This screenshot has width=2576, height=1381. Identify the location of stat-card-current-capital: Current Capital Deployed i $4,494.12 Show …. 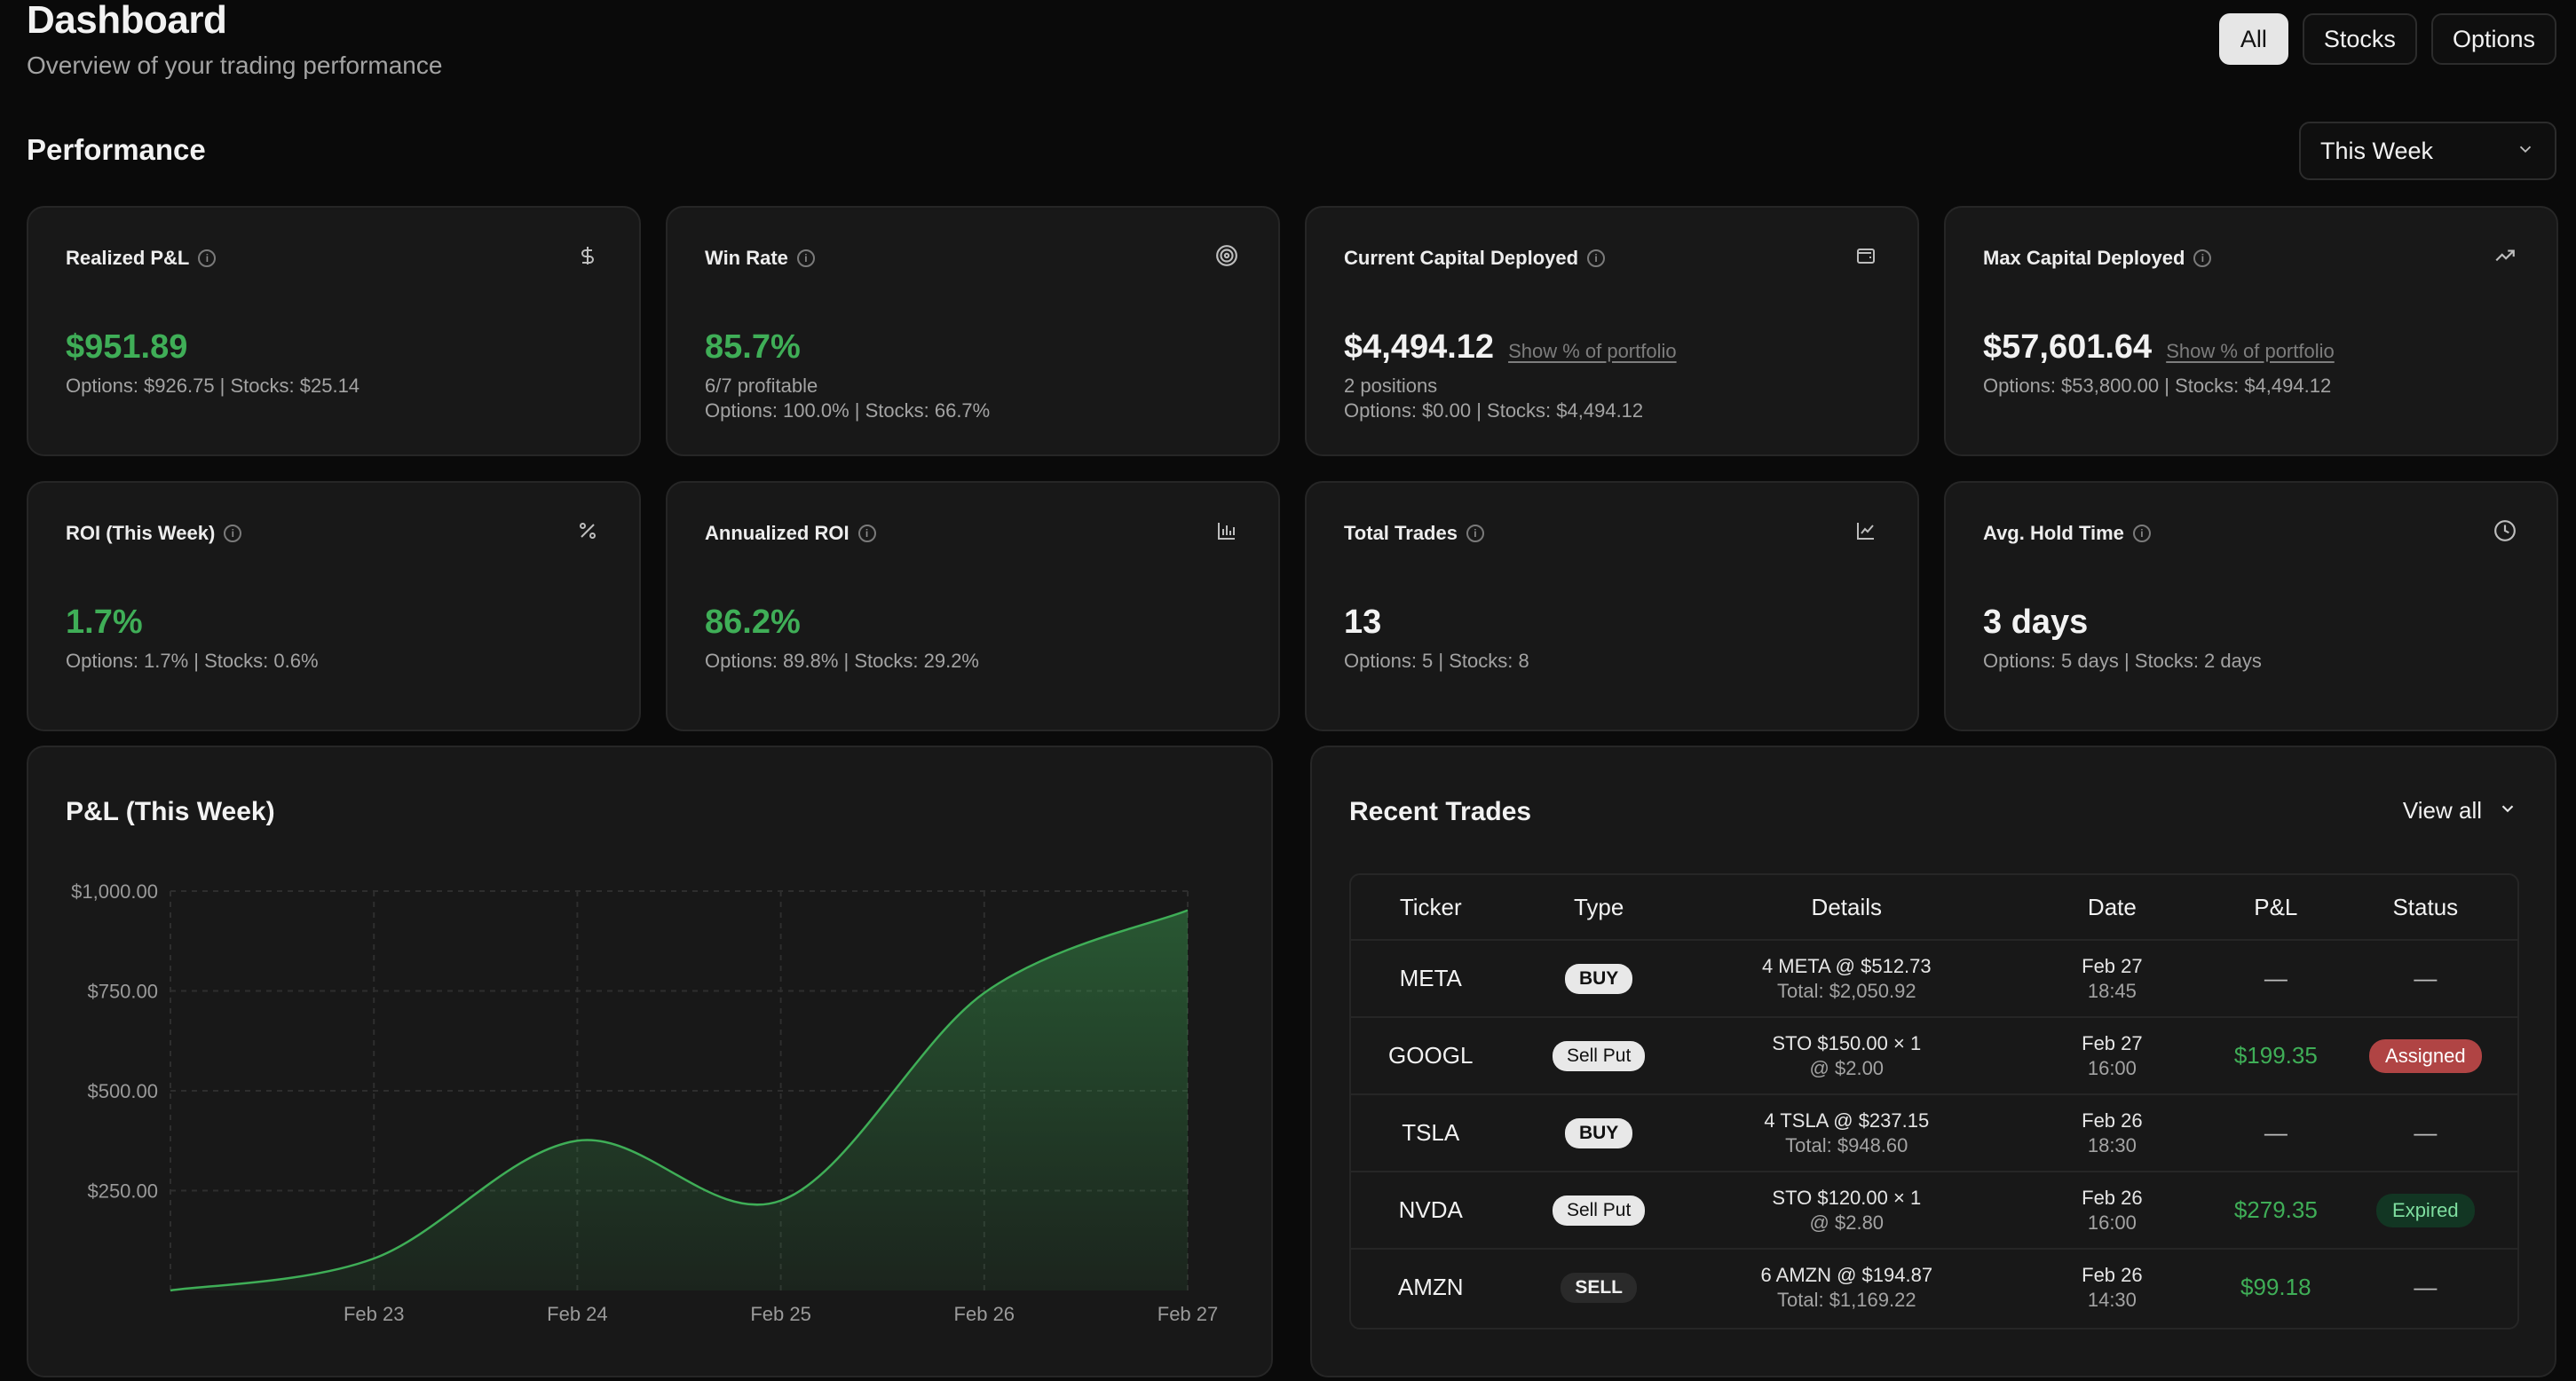
(1612, 331).